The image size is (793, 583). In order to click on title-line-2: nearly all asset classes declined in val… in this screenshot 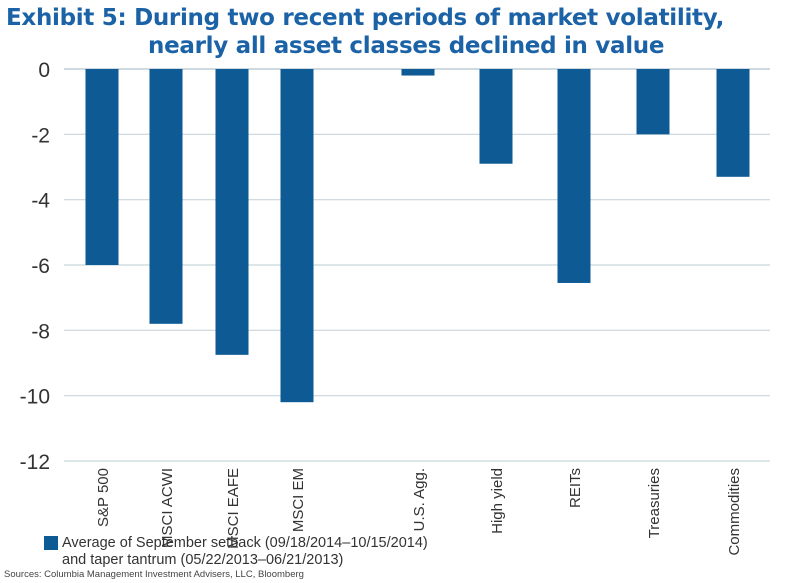, I will do `click(406, 46)`.